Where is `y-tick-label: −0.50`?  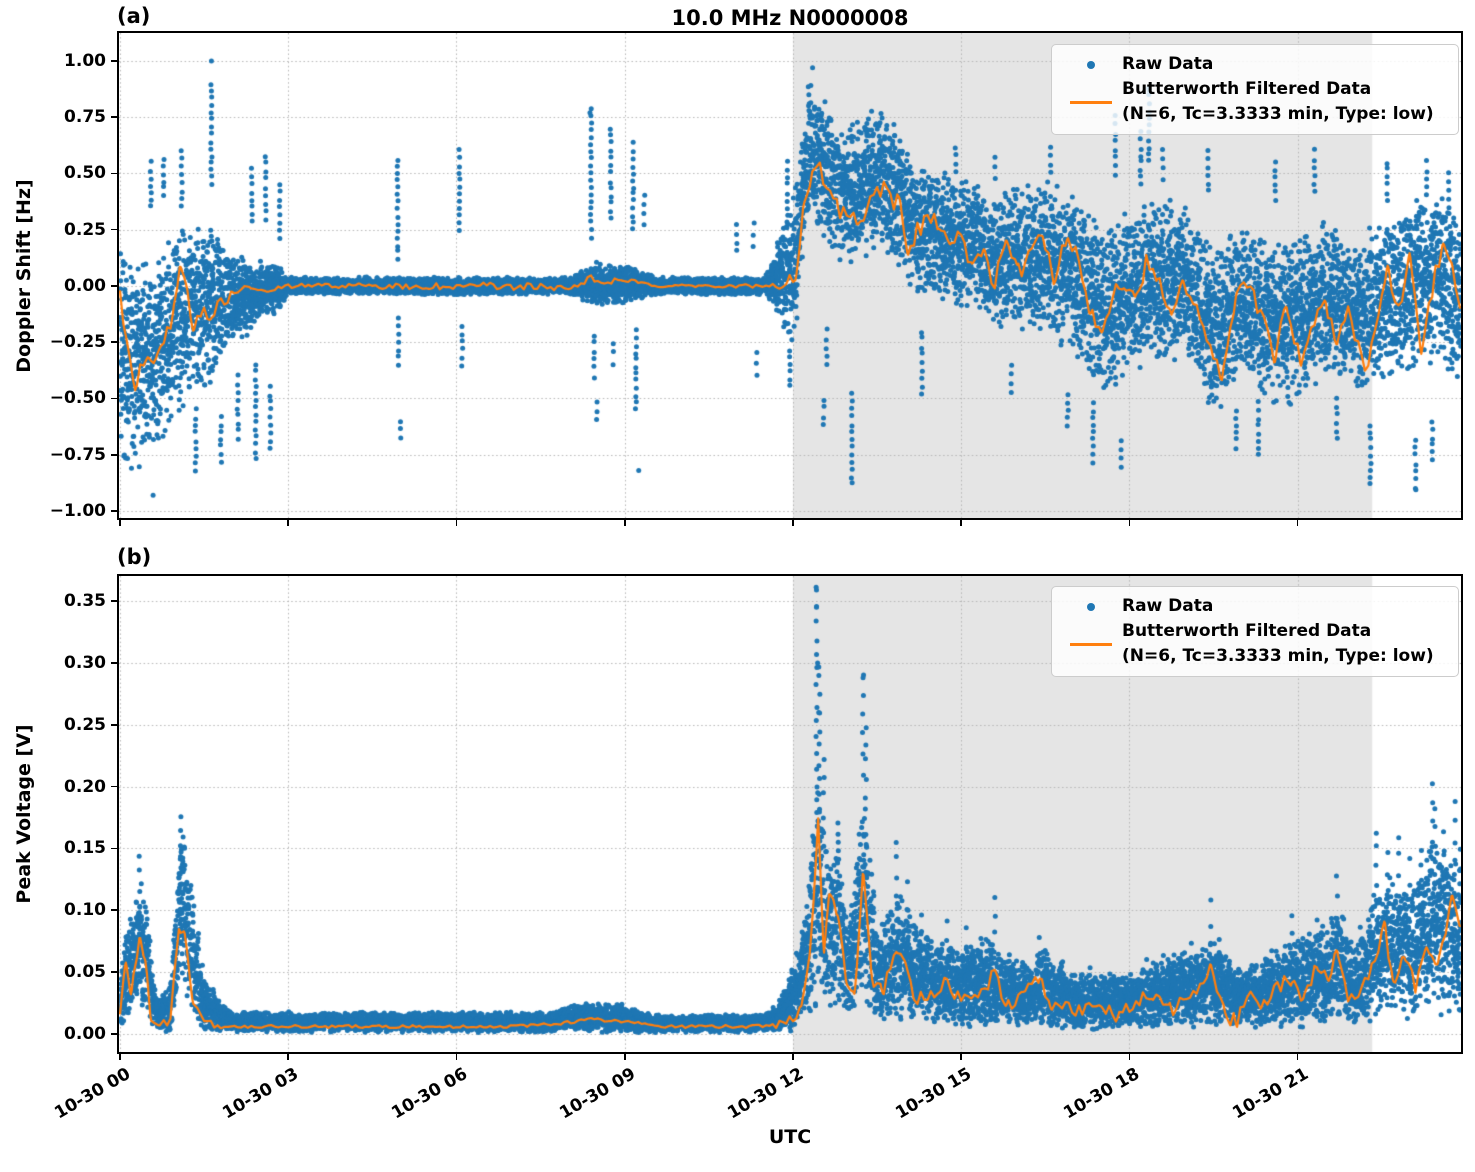
y-tick-label: −0.50 is located at coordinates (77, 398).